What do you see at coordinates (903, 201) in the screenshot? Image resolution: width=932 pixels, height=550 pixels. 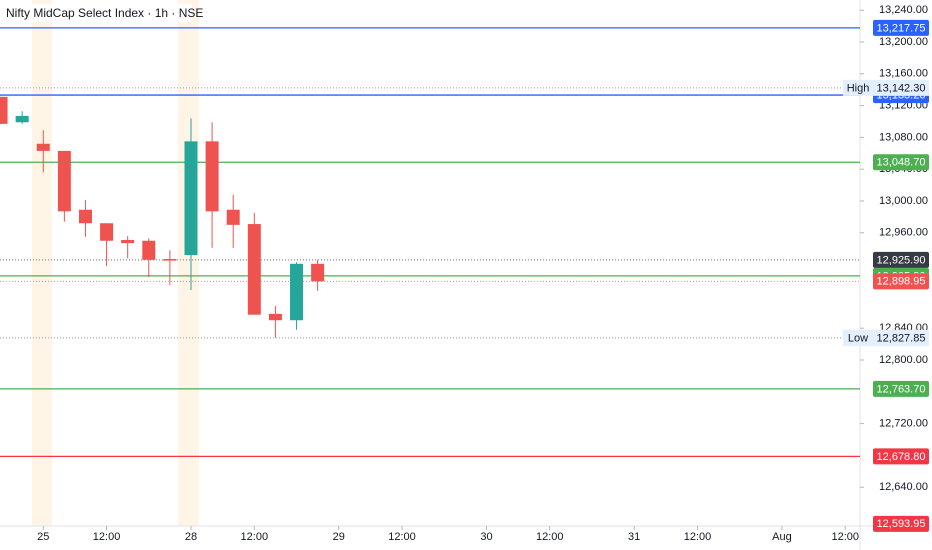 I see `y-tick-label: 13,000.00` at bounding box center [903, 201].